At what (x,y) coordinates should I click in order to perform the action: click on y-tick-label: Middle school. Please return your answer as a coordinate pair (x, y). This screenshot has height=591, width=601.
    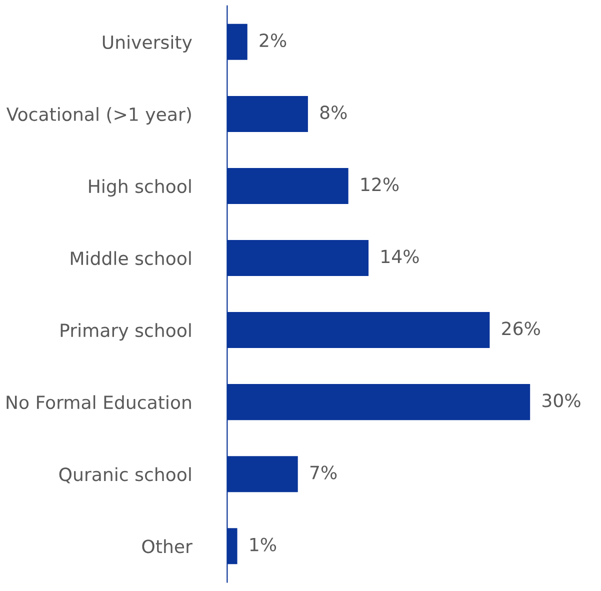
    Looking at the image, I should click on (130, 258).